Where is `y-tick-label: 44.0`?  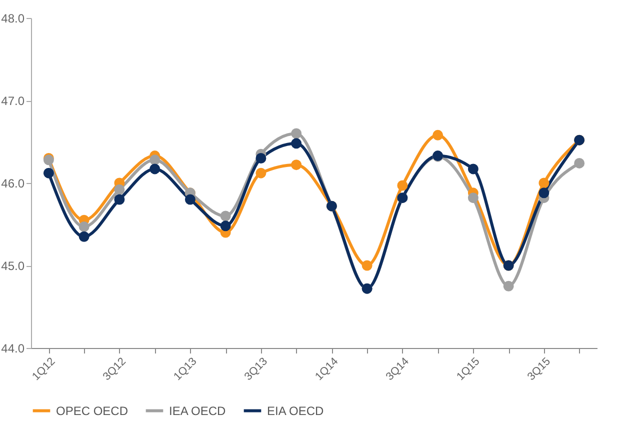 y-tick-label: 44.0 is located at coordinates (13, 349).